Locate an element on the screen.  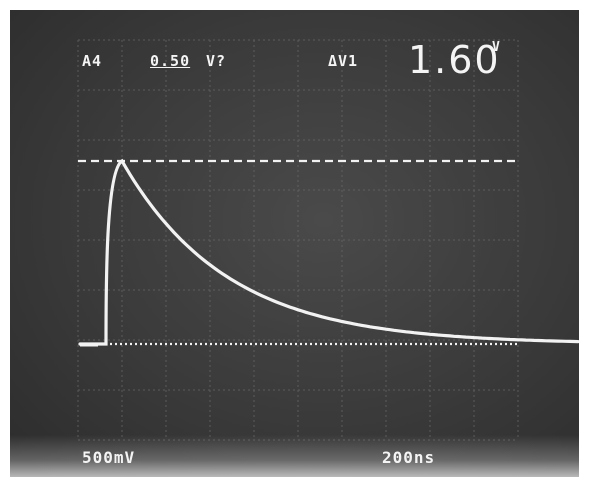
delta-v-unit: V is located at coordinates (496, 47).